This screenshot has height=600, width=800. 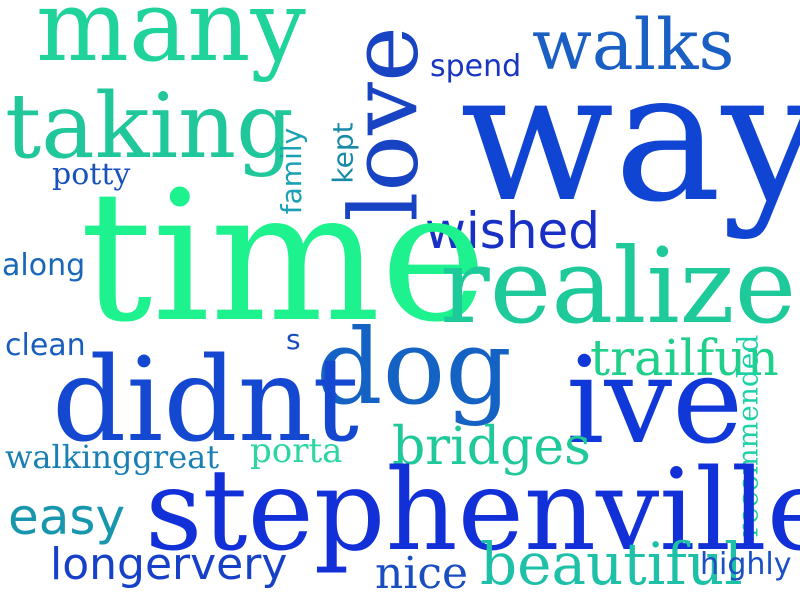 What do you see at coordinates (296, 451) in the screenshot?
I see `word-porta: porta` at bounding box center [296, 451].